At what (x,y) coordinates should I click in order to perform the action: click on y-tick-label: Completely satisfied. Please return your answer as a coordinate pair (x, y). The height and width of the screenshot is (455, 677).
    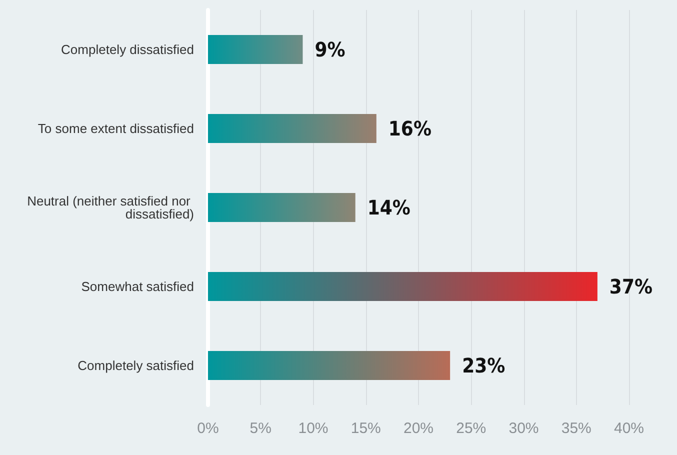
    Looking at the image, I should click on (136, 365).